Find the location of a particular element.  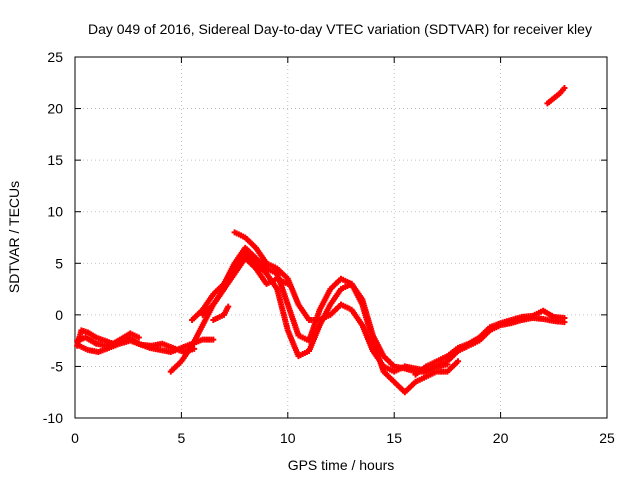

x-tick-label: 0 is located at coordinates (75, 438).